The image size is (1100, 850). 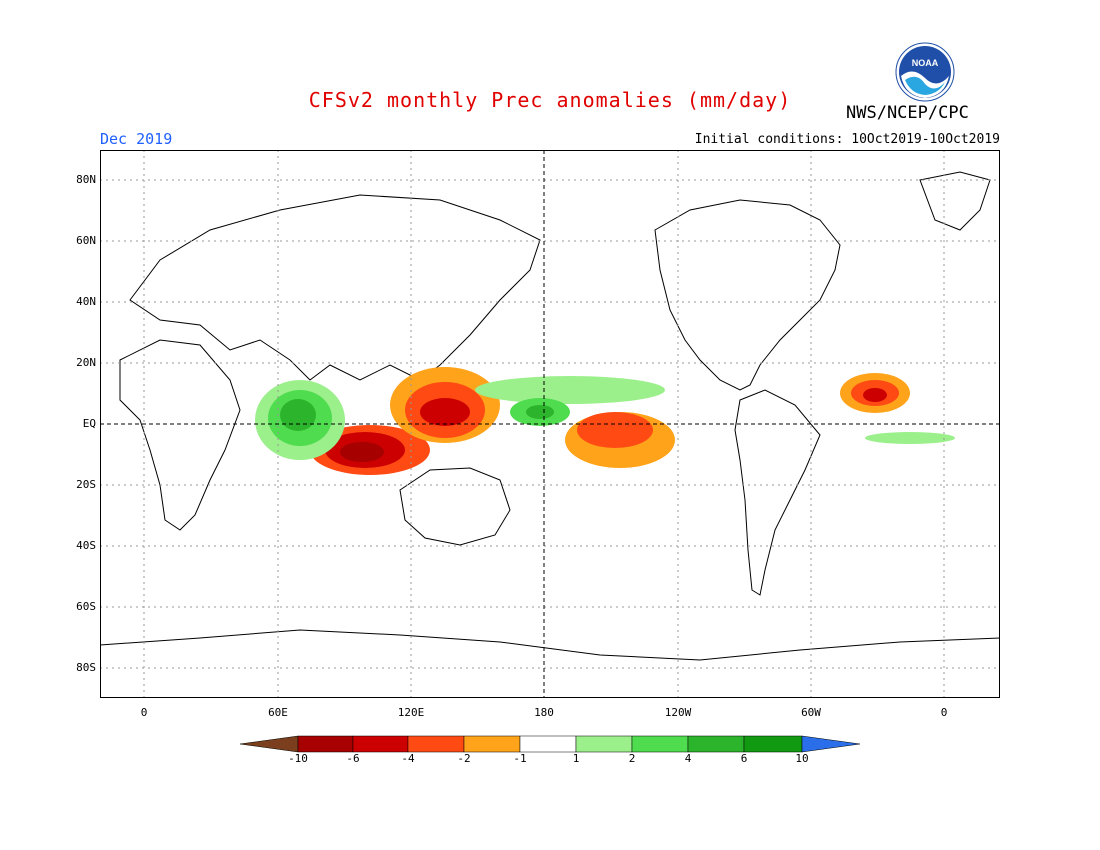 What do you see at coordinates (86, 362) in the screenshot?
I see `lat-label: 20N` at bounding box center [86, 362].